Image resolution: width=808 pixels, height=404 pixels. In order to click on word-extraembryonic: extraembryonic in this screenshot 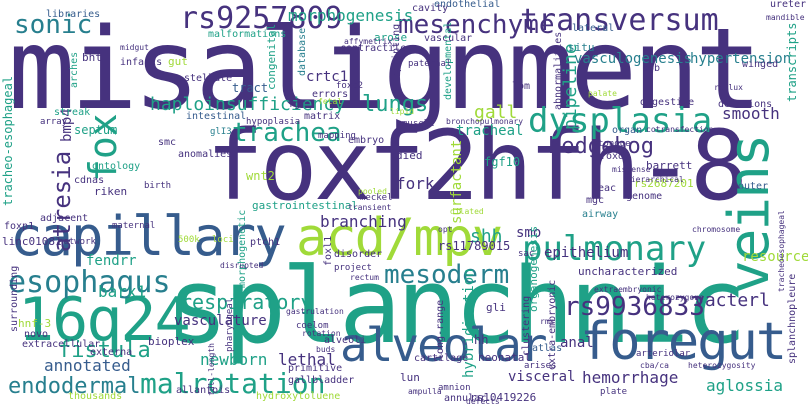, I will do `click(628, 289)`.